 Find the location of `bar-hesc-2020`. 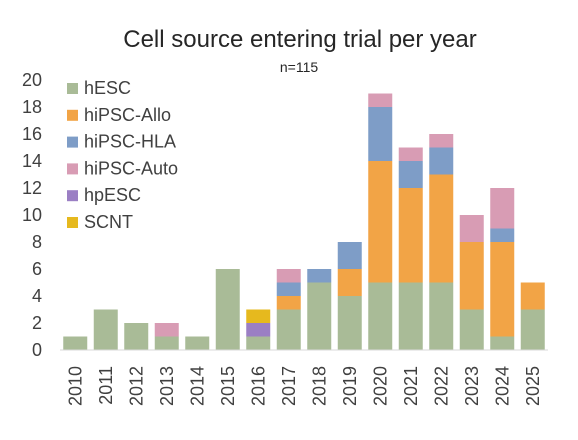

bar-hesc-2020 is located at coordinates (380, 316).